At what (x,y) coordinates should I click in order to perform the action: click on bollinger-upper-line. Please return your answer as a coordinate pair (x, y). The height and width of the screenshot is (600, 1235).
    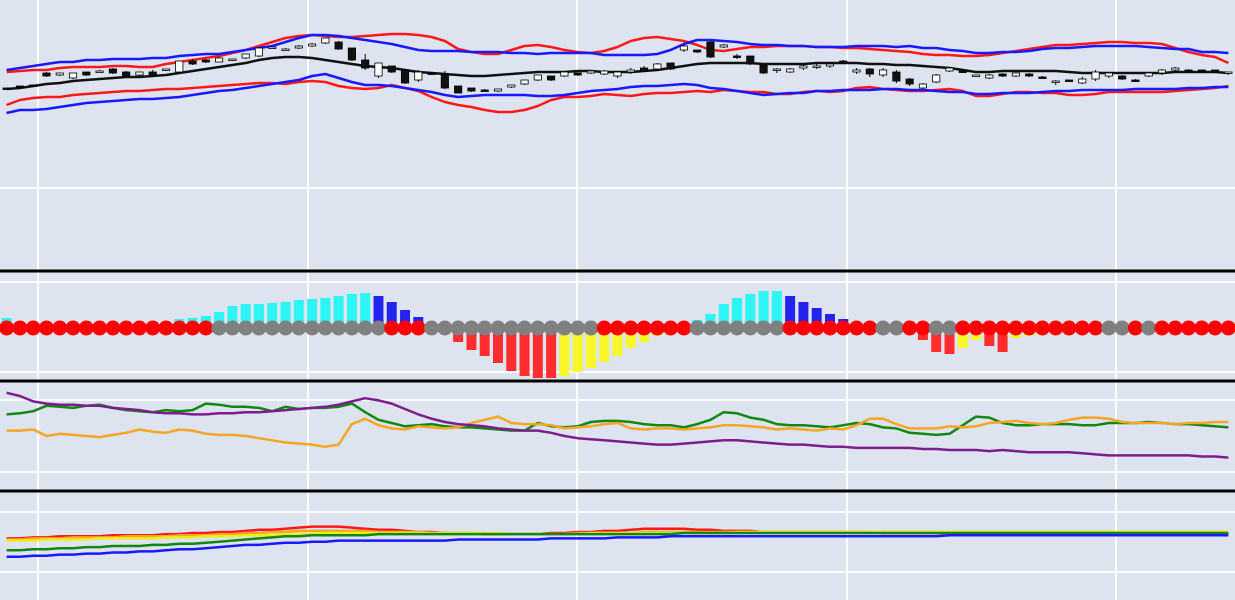
    Looking at the image, I should click on (617, 53).